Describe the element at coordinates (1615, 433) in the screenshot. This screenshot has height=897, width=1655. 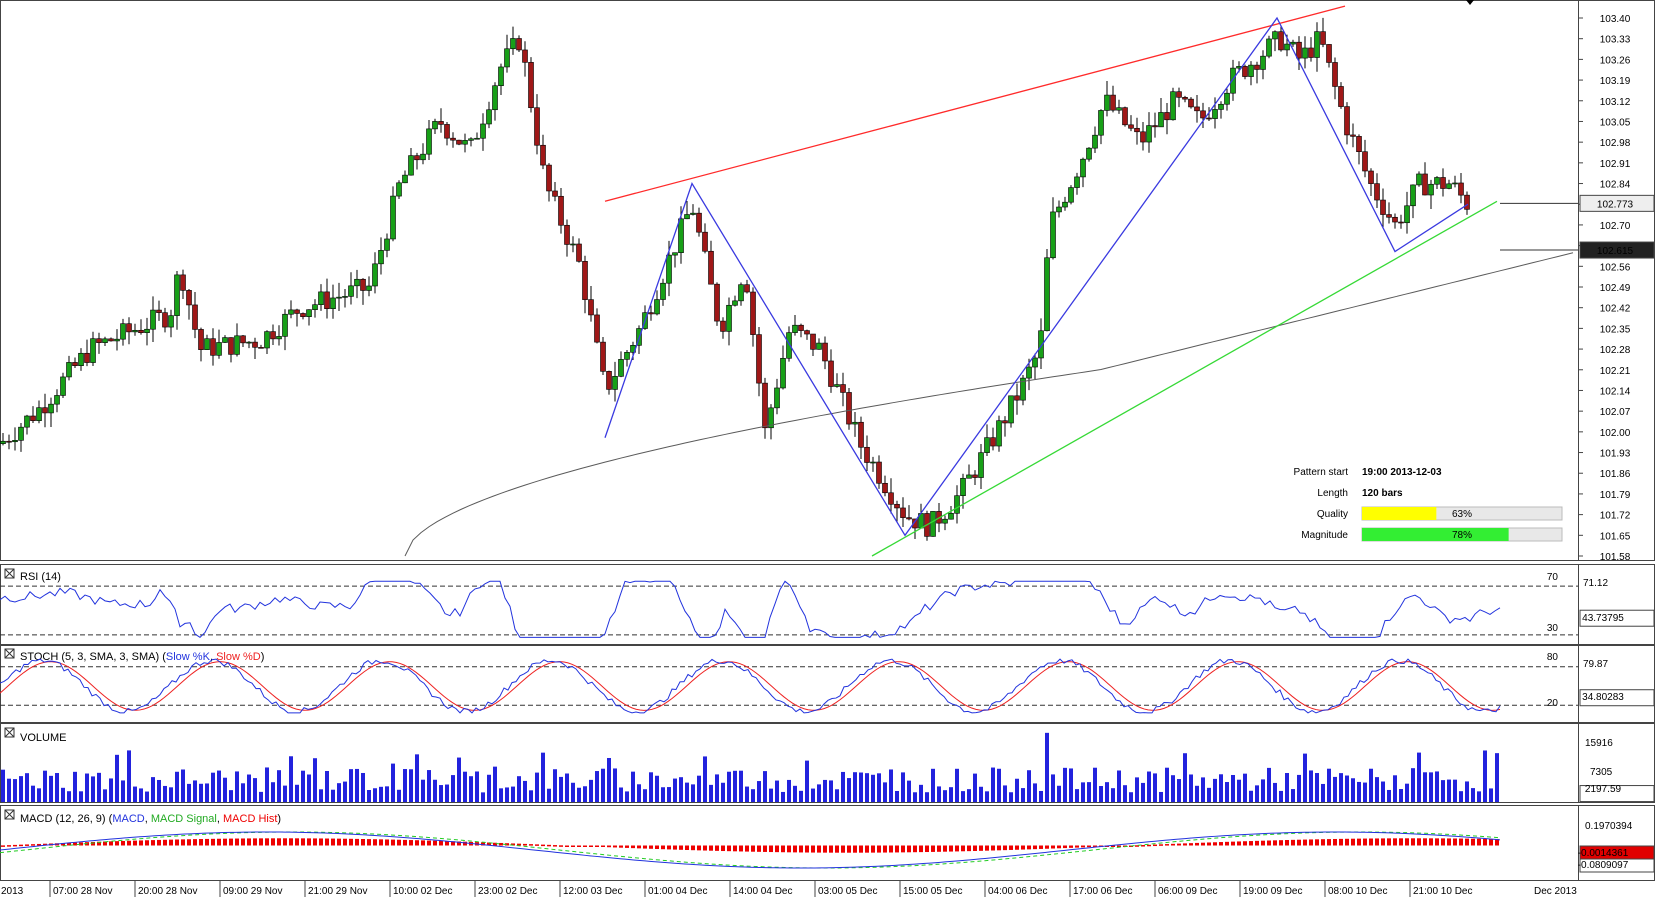
I see `price-tick-label: 102.00` at that location.